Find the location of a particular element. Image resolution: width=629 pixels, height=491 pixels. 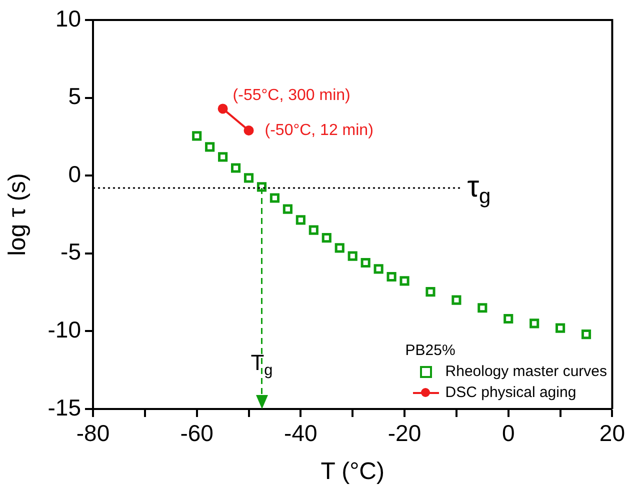

annotation: (-55°C, 300 min) is located at coordinates (291, 95).